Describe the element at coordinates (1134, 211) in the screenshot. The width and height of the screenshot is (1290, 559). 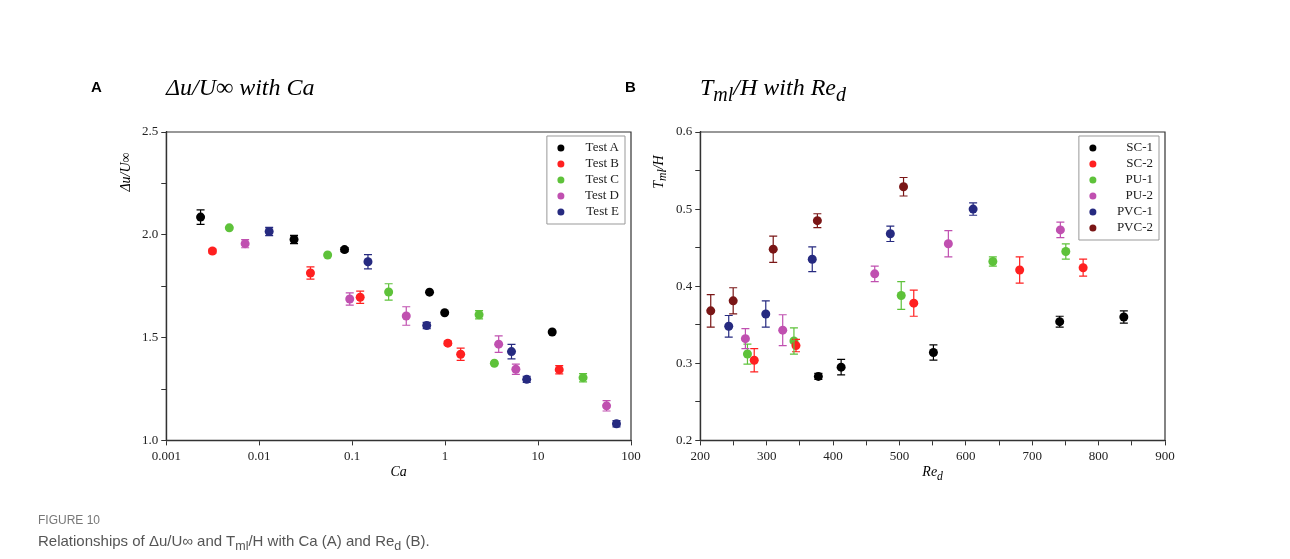
I see `legend-label: PVC-1` at that location.